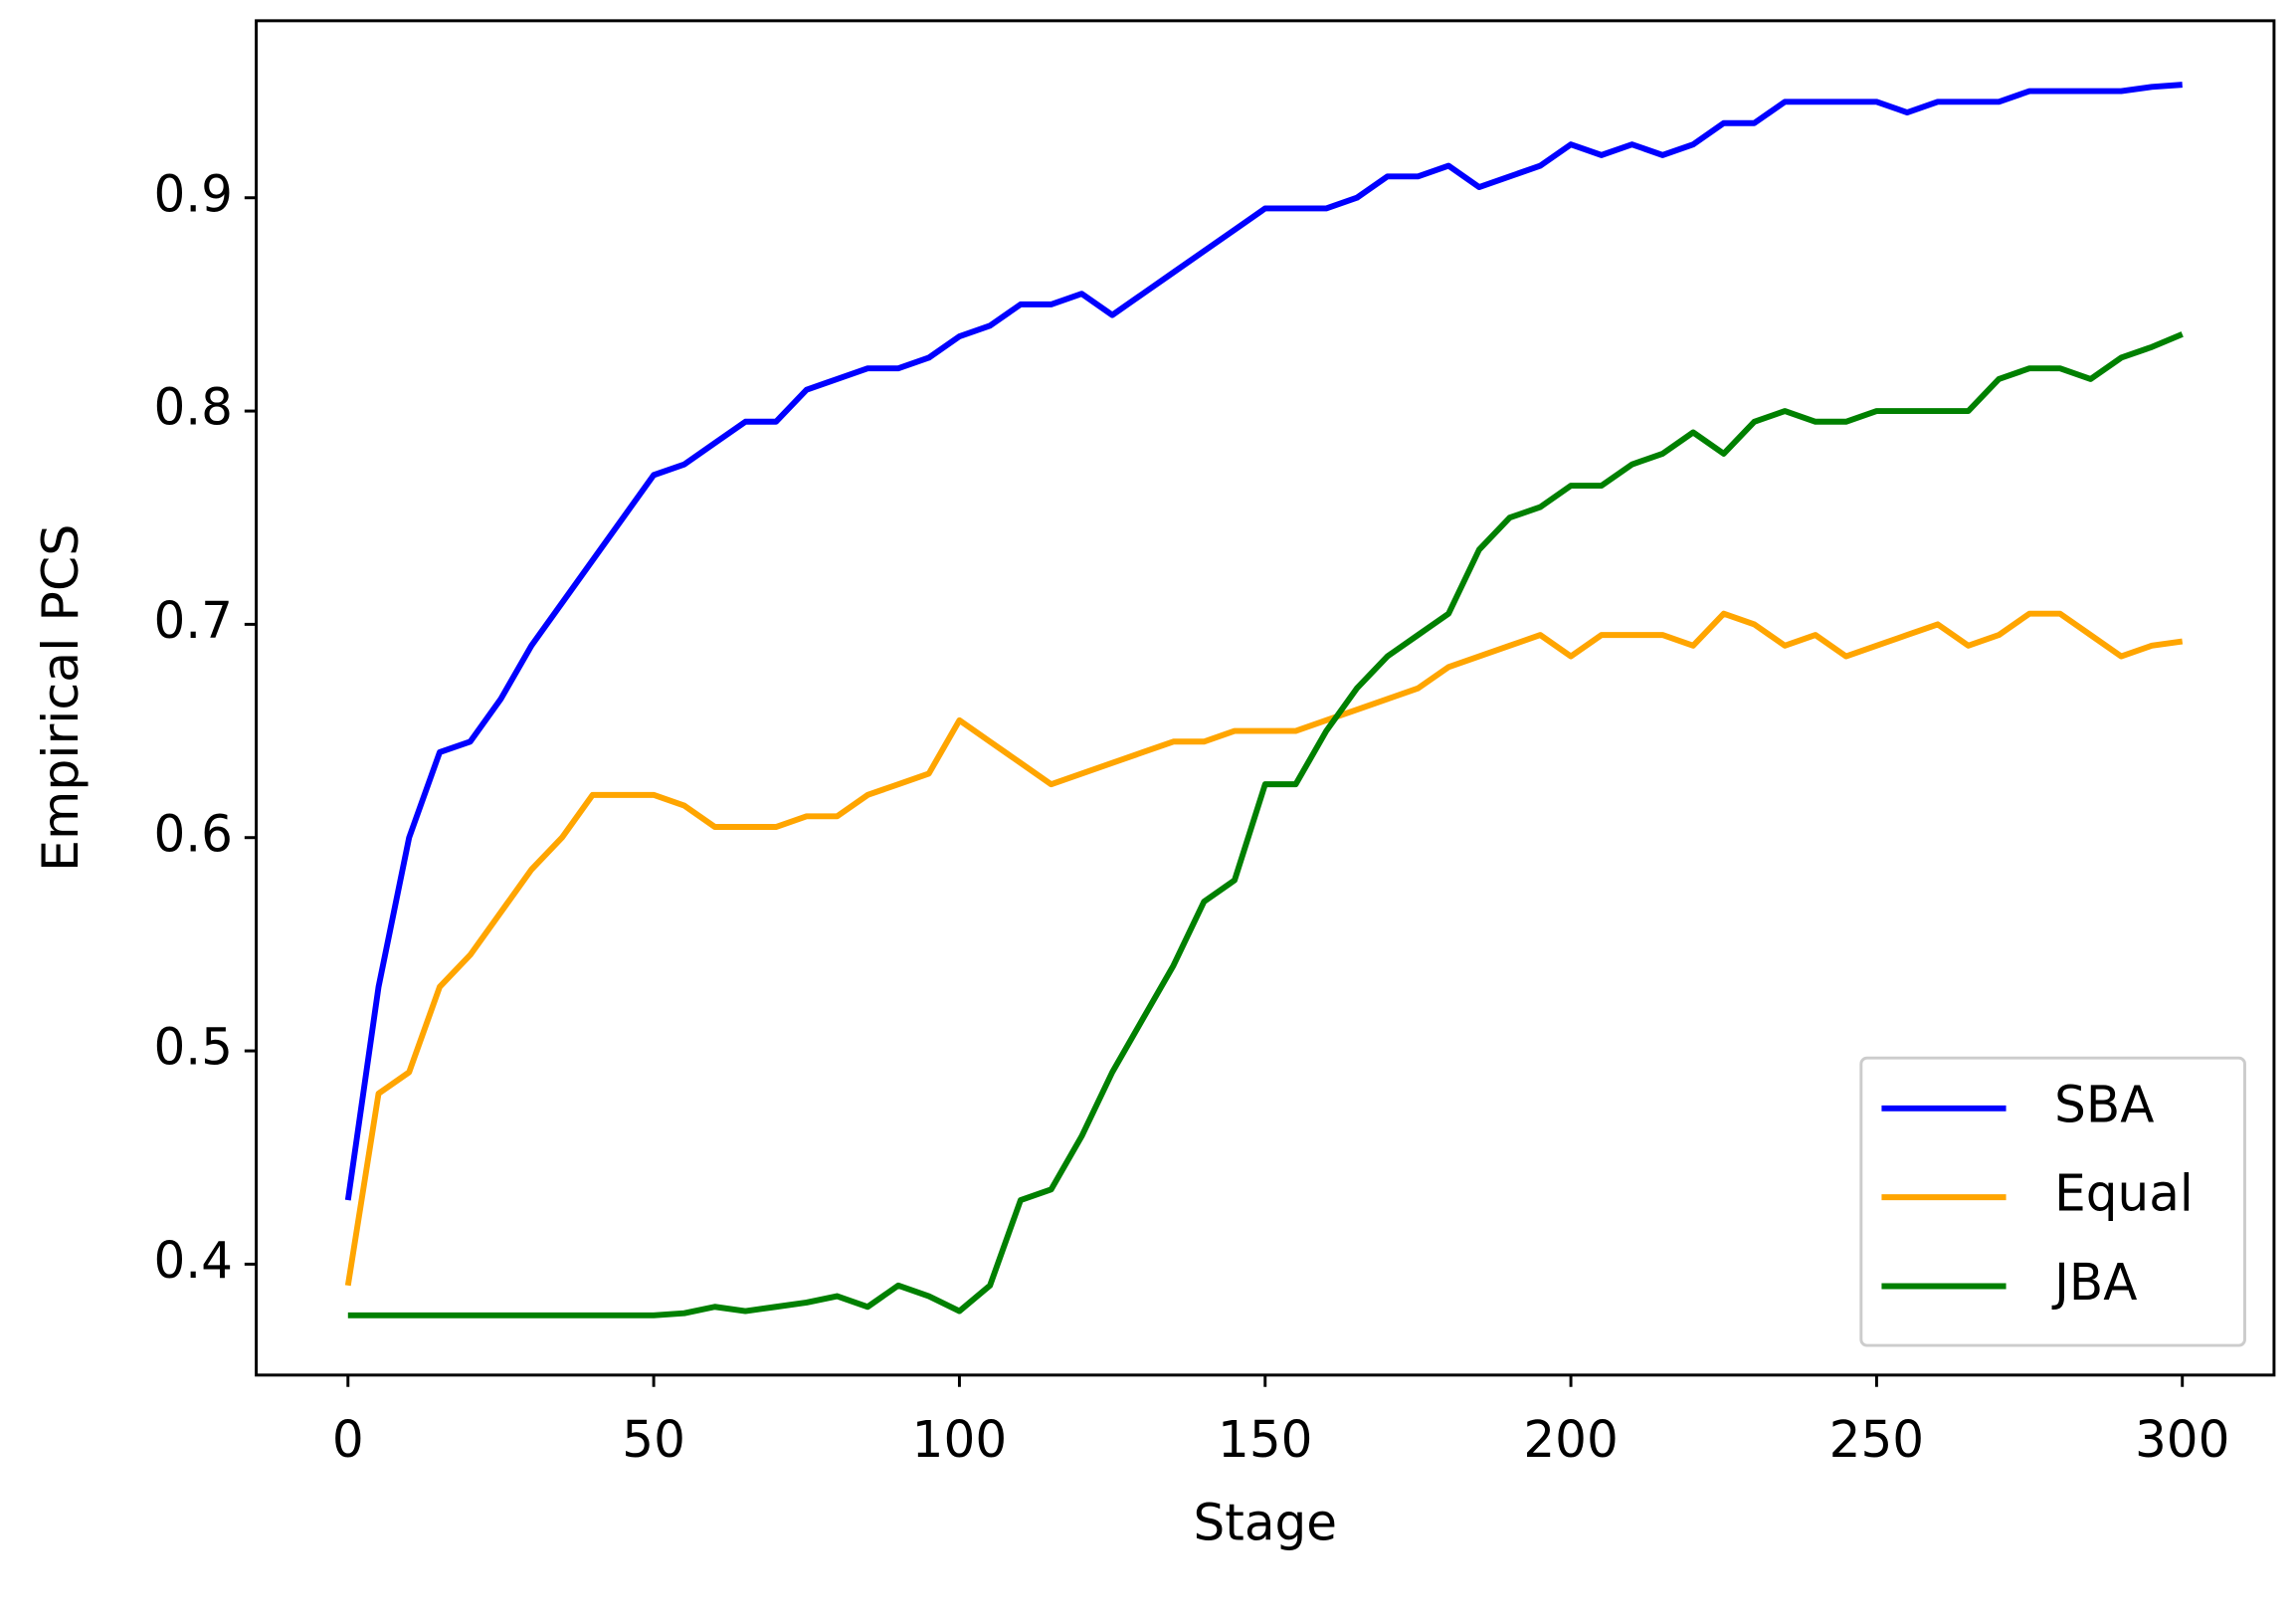 The width and height of the screenshot is (2296, 1624). Describe the element at coordinates (1266, 1439) in the screenshot. I see `x-tick-label: 150` at that location.